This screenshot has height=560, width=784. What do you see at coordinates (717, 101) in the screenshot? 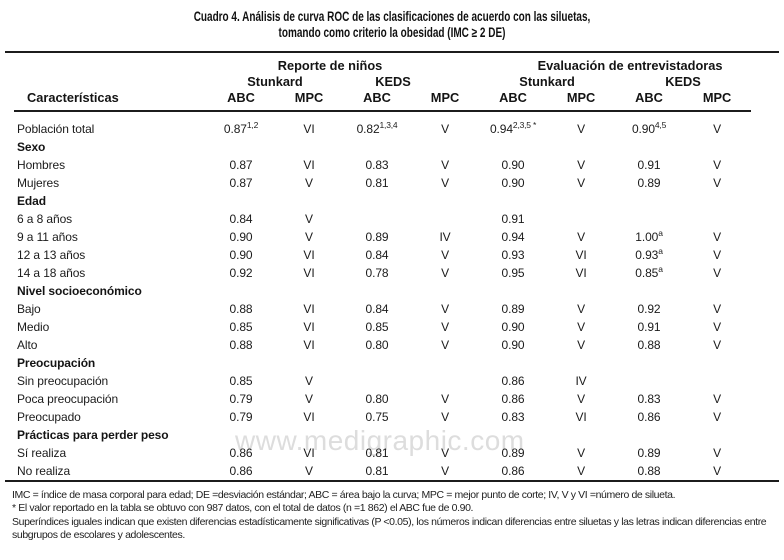
I see `column-header-mpc-4: MPC` at bounding box center [717, 101].